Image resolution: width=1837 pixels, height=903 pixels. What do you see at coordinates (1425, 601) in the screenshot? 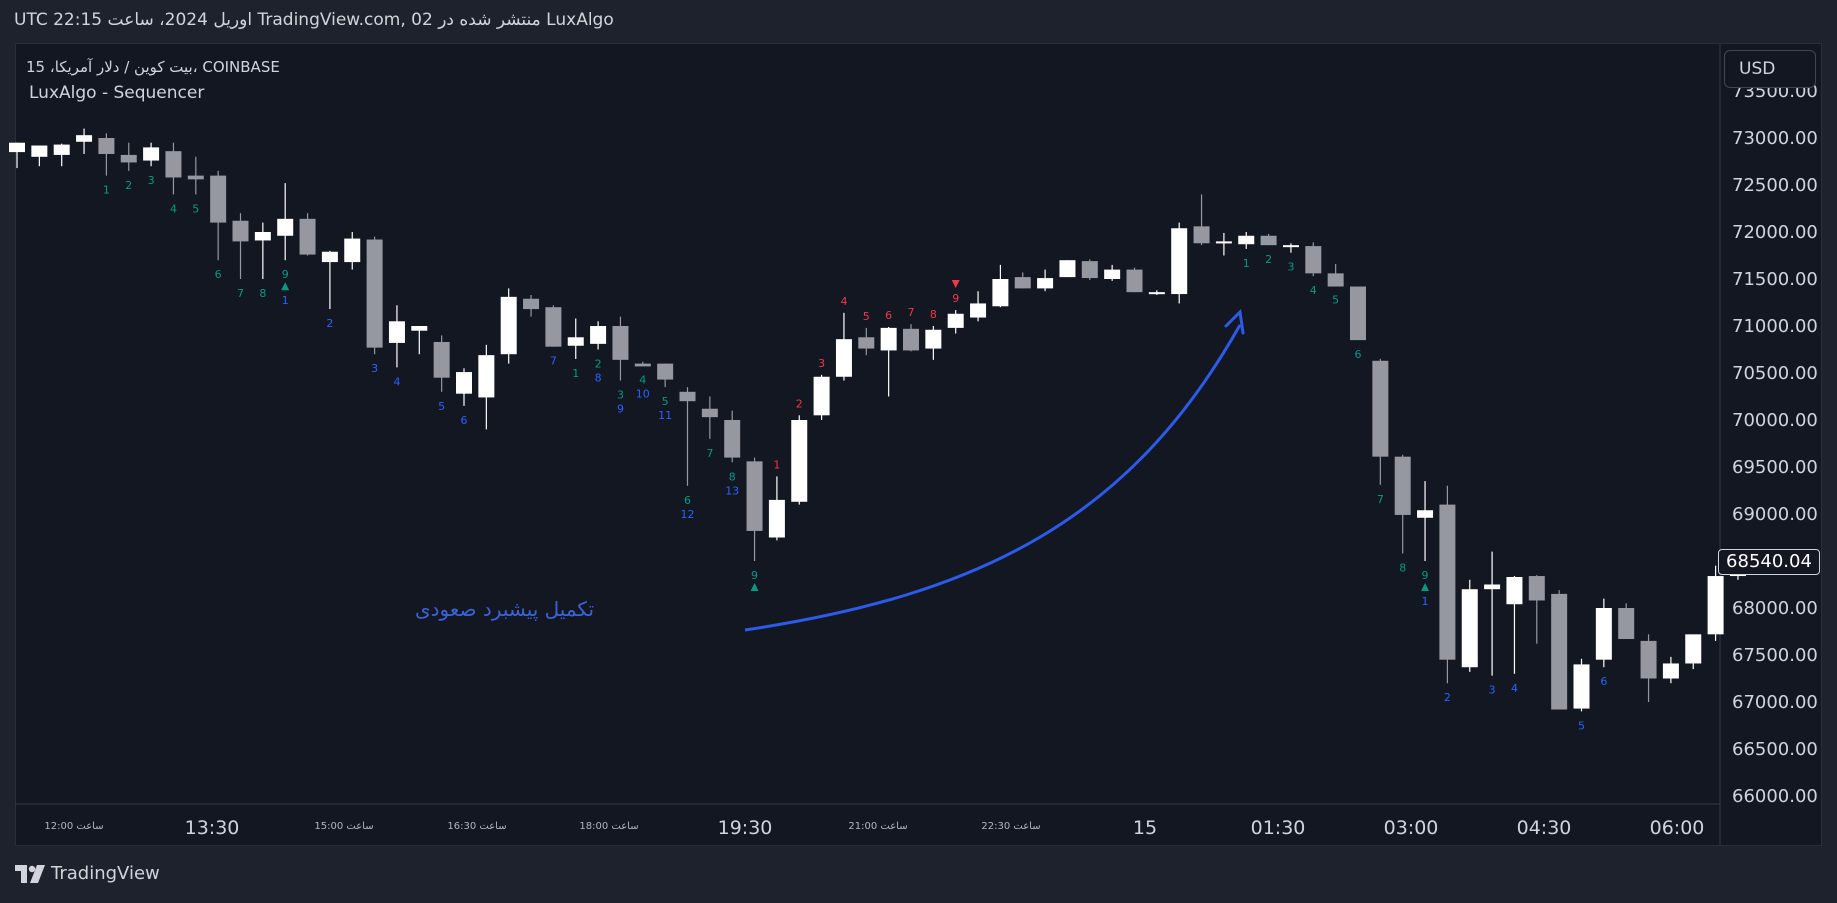
I see `countdown-count-label: 1` at bounding box center [1425, 601].